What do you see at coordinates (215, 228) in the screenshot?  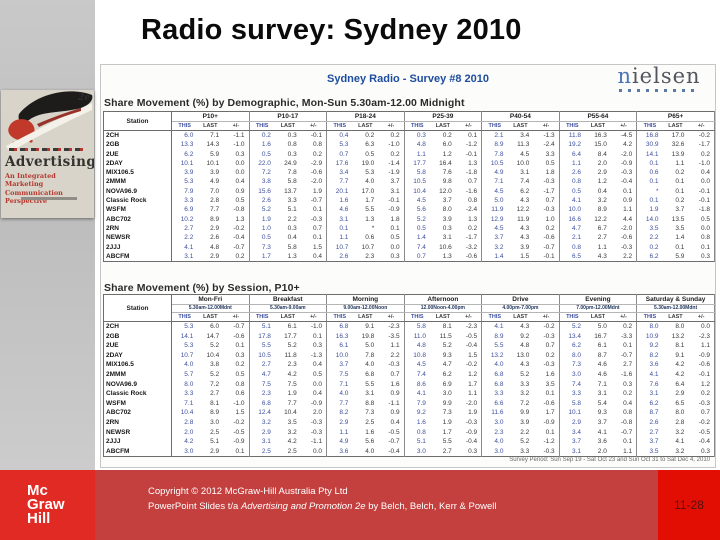 I see `value-cell: 2.9` at bounding box center [215, 228].